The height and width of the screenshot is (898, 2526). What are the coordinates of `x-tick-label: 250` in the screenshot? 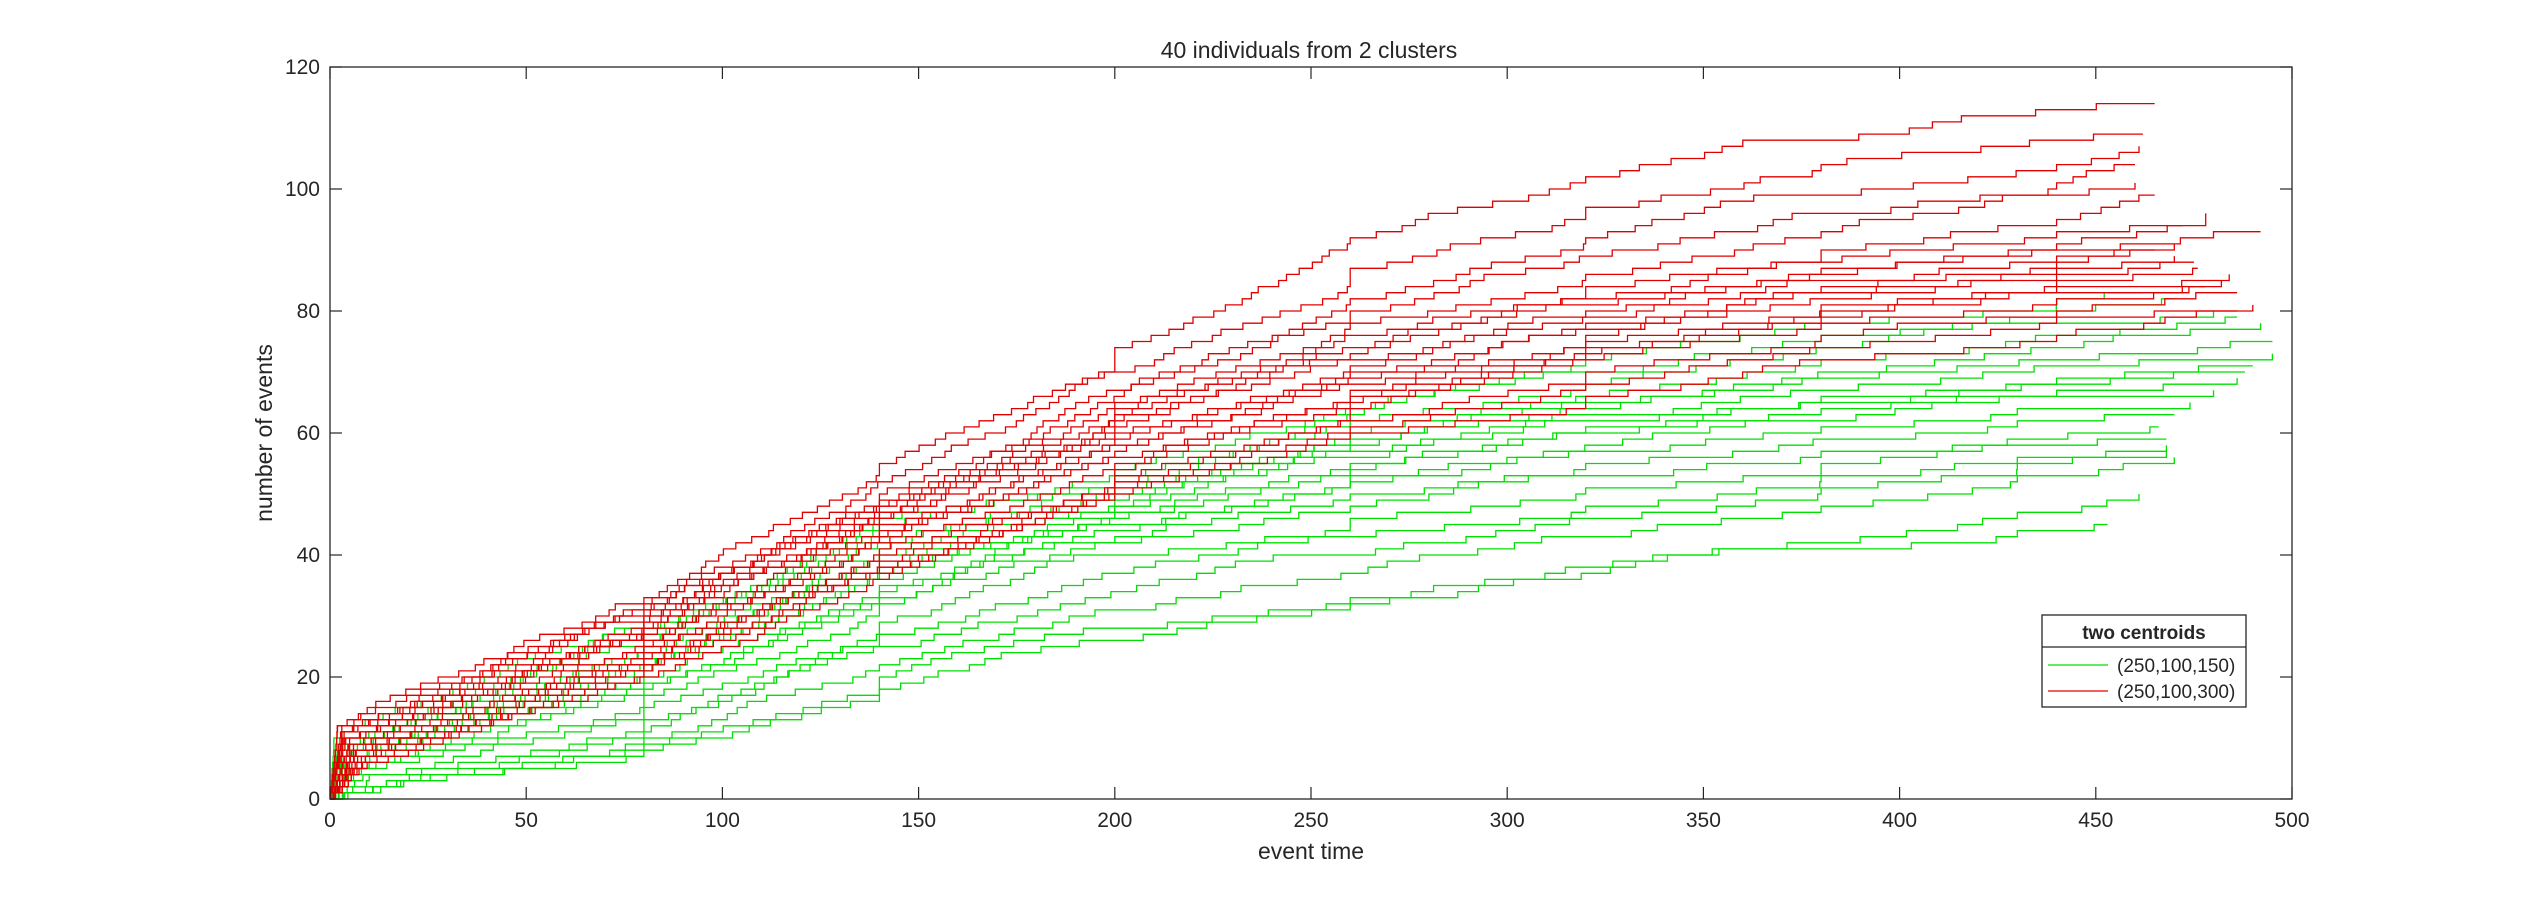 It's located at (1310, 820).